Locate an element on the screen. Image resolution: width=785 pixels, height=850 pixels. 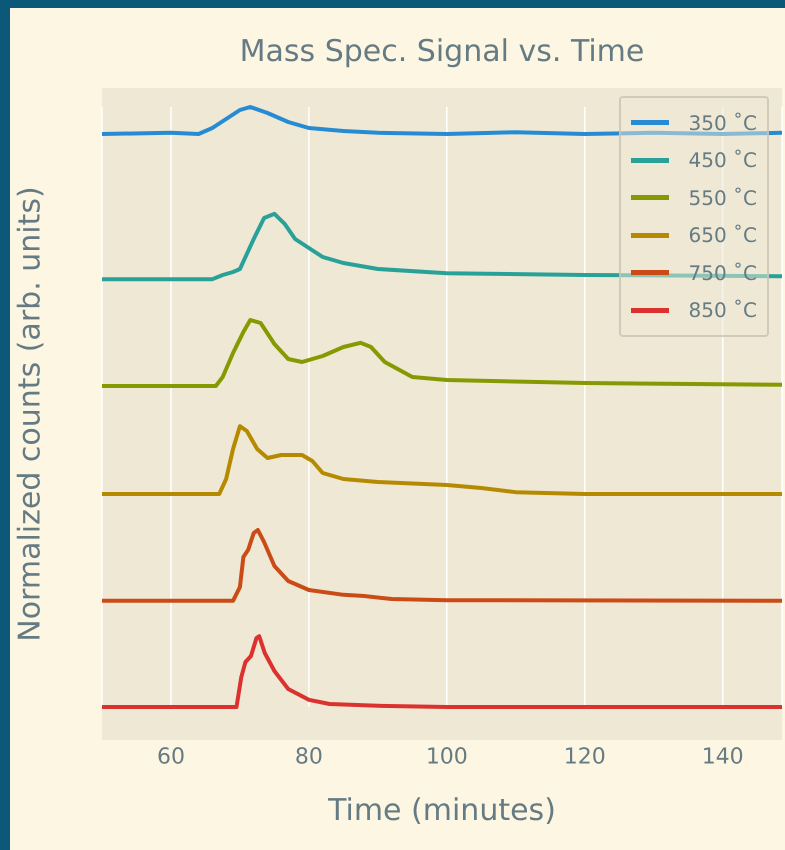
x-tick-label: 60 is located at coordinates (170, 757).